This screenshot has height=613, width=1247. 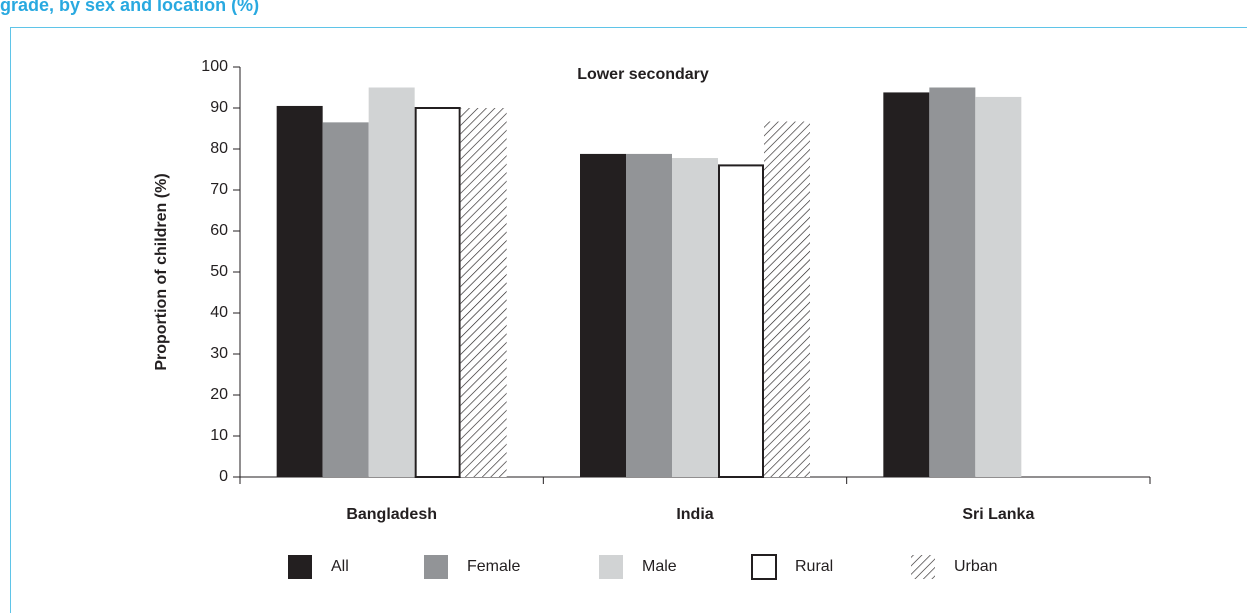 What do you see at coordinates (219, 312) in the screenshot?
I see `y-tick-label: 40` at bounding box center [219, 312].